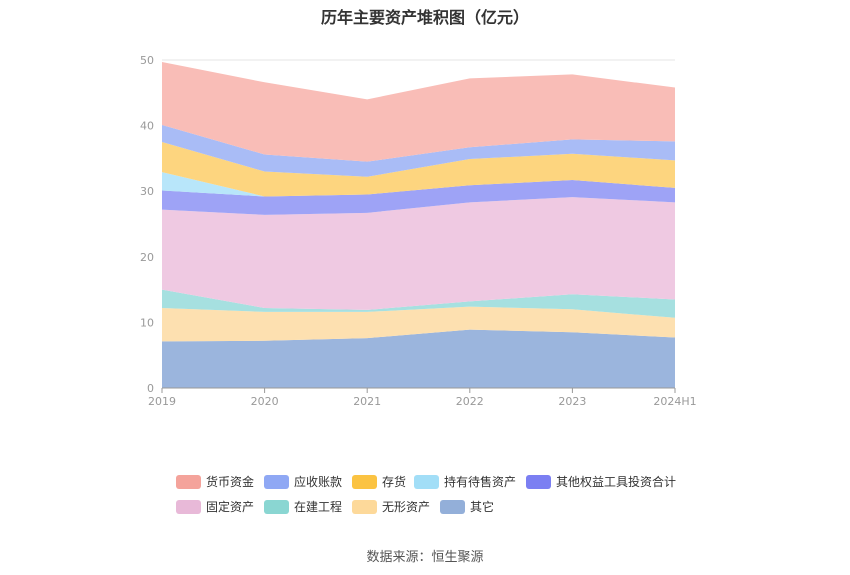 Image resolution: width=850 pixels, height=575 pixels. What do you see at coordinates (367, 401) in the screenshot?
I see `x-tick-label: 2021` at bounding box center [367, 401].